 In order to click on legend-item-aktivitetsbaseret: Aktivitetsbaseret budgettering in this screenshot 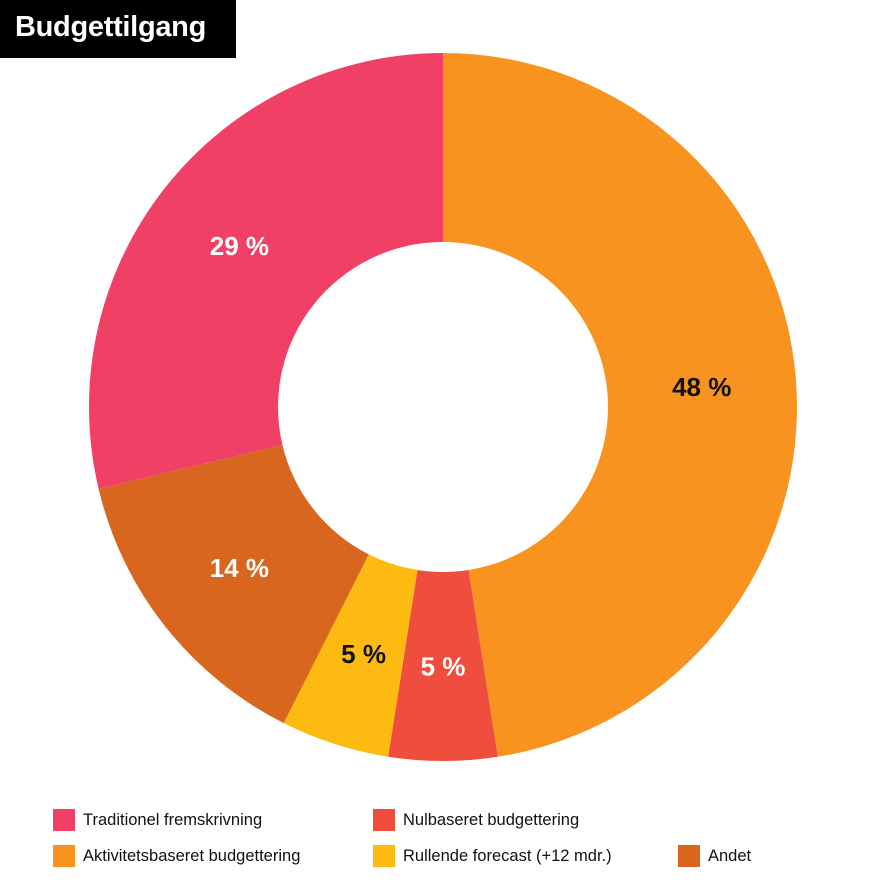, I will do `click(176, 856)`.